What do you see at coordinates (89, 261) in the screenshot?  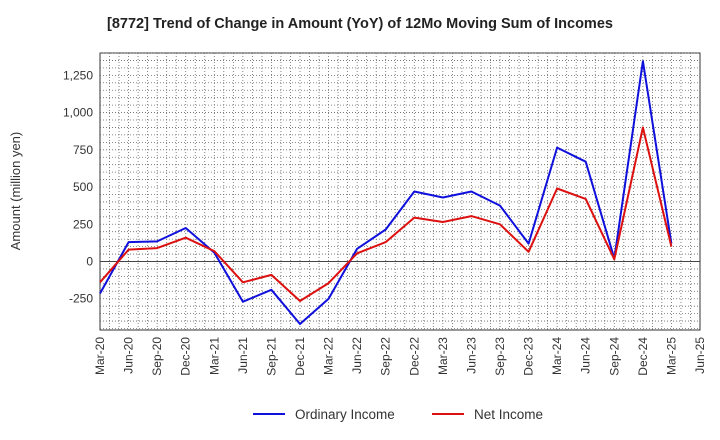 I see `y-tick-label: 0` at bounding box center [89, 261].